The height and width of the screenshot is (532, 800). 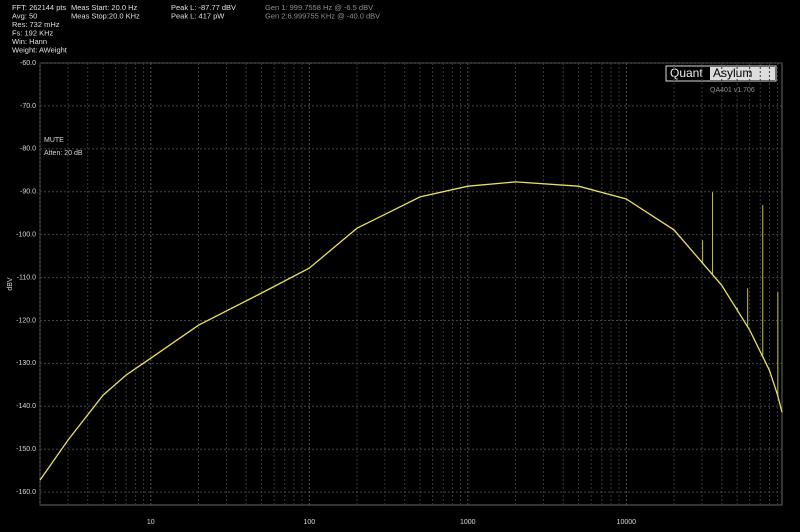 What do you see at coordinates (105, 15) in the screenshot?
I see `header-line: Meas Stop:20.0 KHz` at bounding box center [105, 15].